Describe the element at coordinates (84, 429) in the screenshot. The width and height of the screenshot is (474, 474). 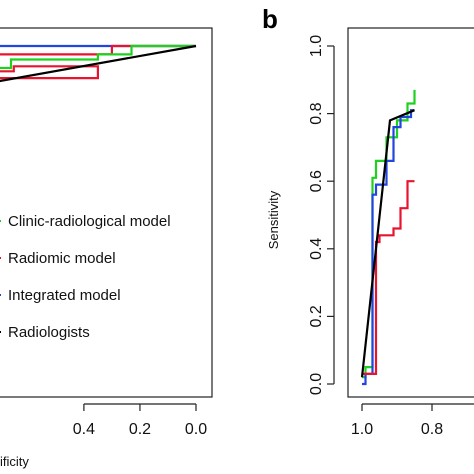
I see `panel-a-x-tick-label: 0.4` at that location.